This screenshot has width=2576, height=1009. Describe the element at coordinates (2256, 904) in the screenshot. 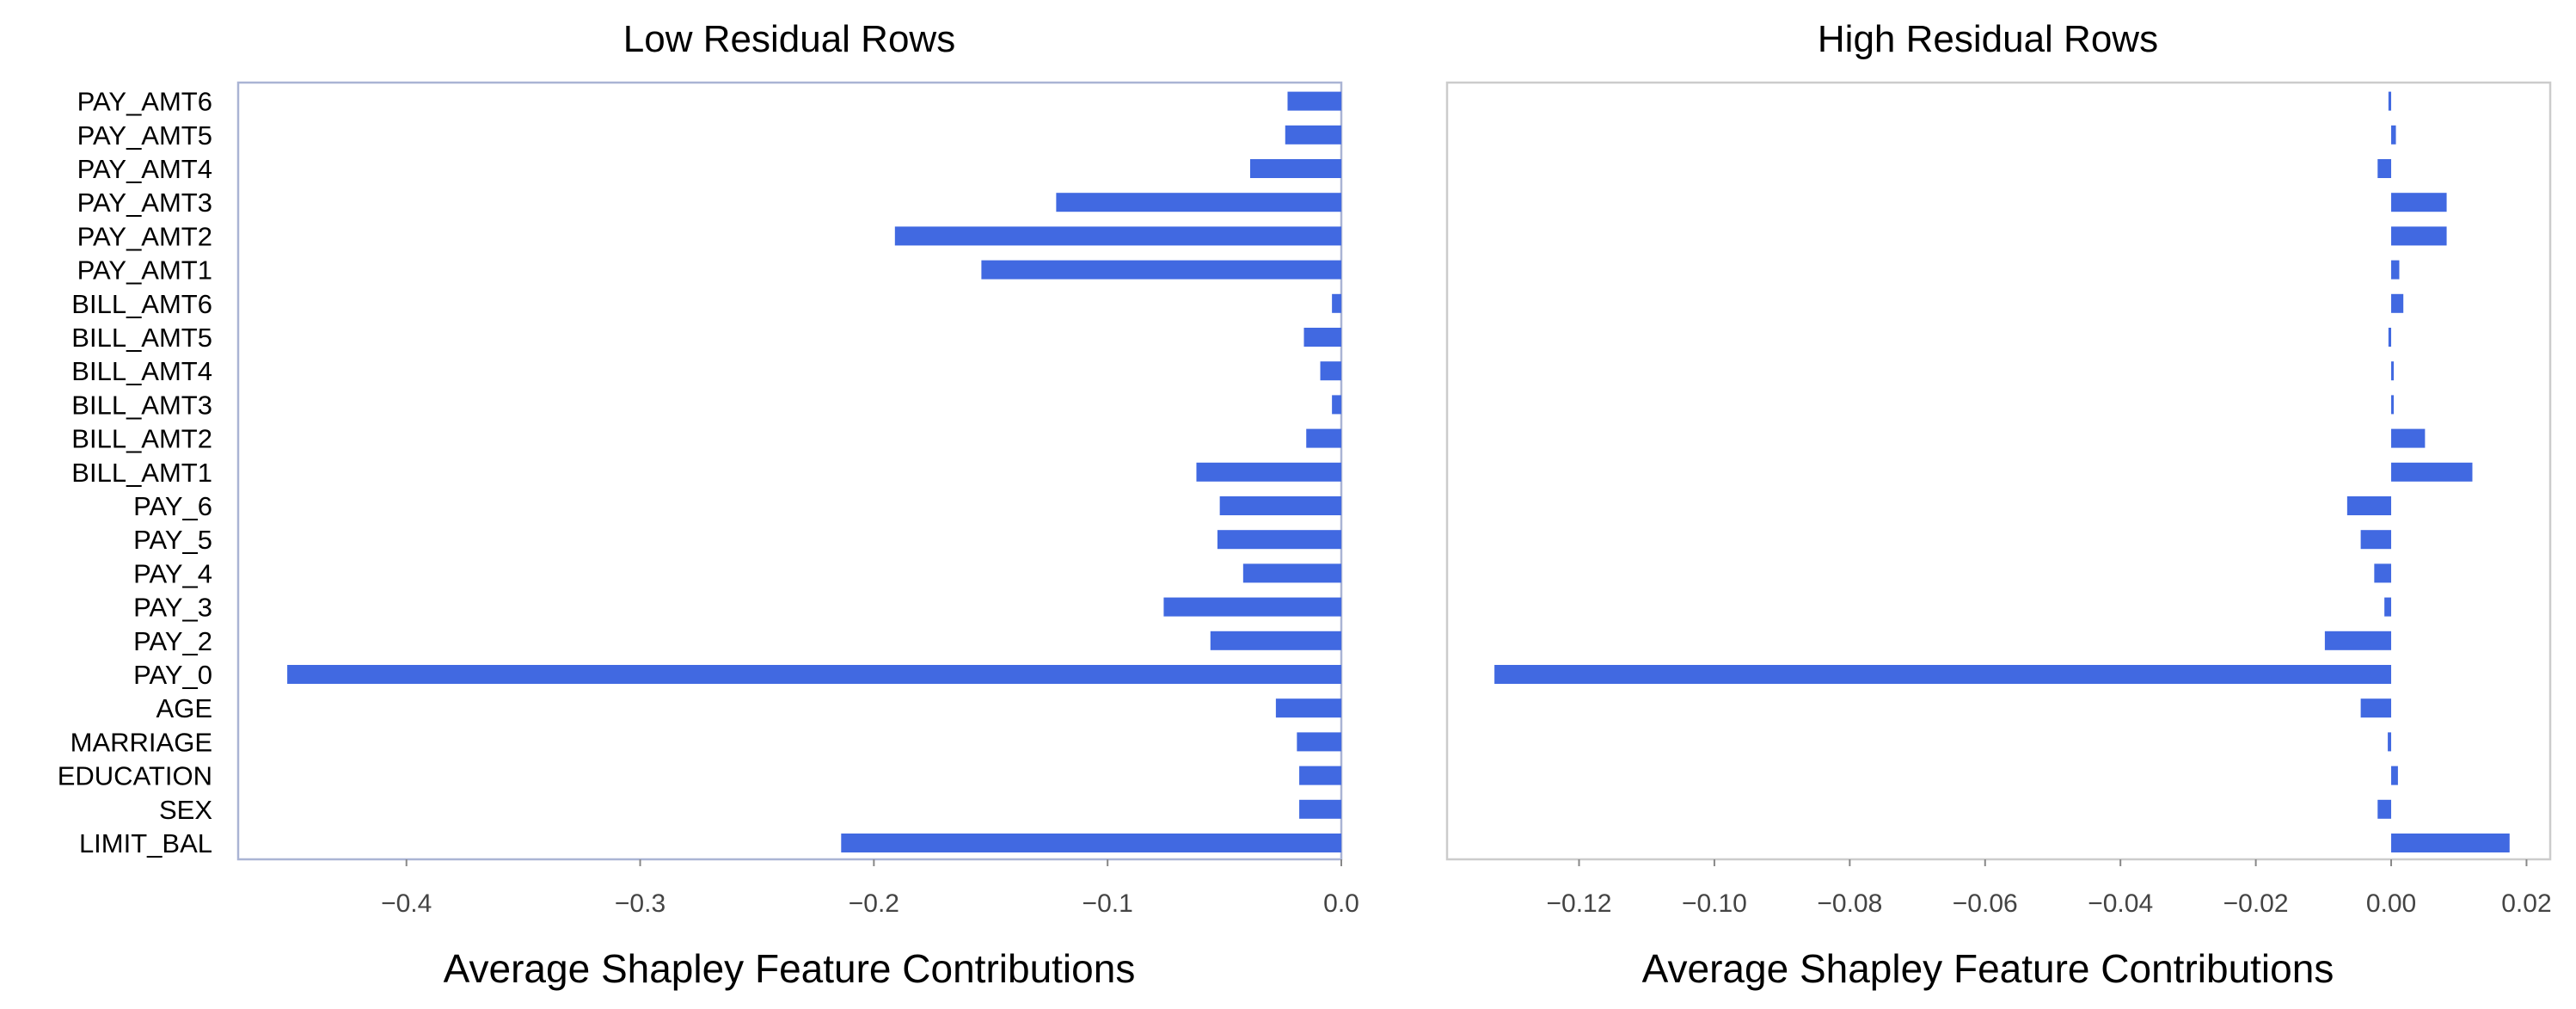

I see `x-tick-label: −0.02` at that location.